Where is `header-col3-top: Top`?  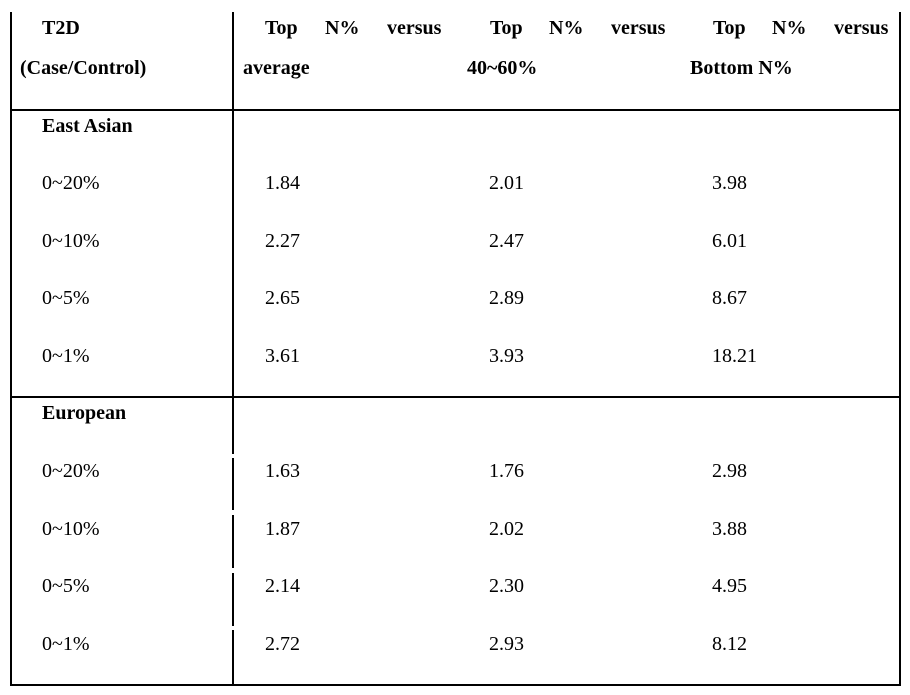
header-col3-top: Top is located at coordinates (506, 28).